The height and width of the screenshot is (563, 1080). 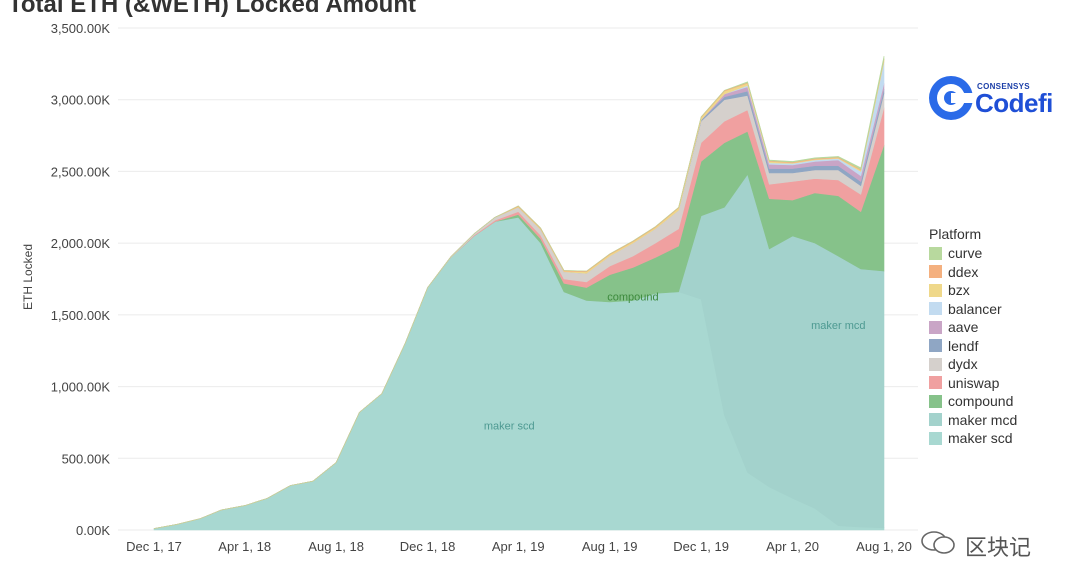 I want to click on legend-item-bzx: bzx, so click(x=973, y=290).